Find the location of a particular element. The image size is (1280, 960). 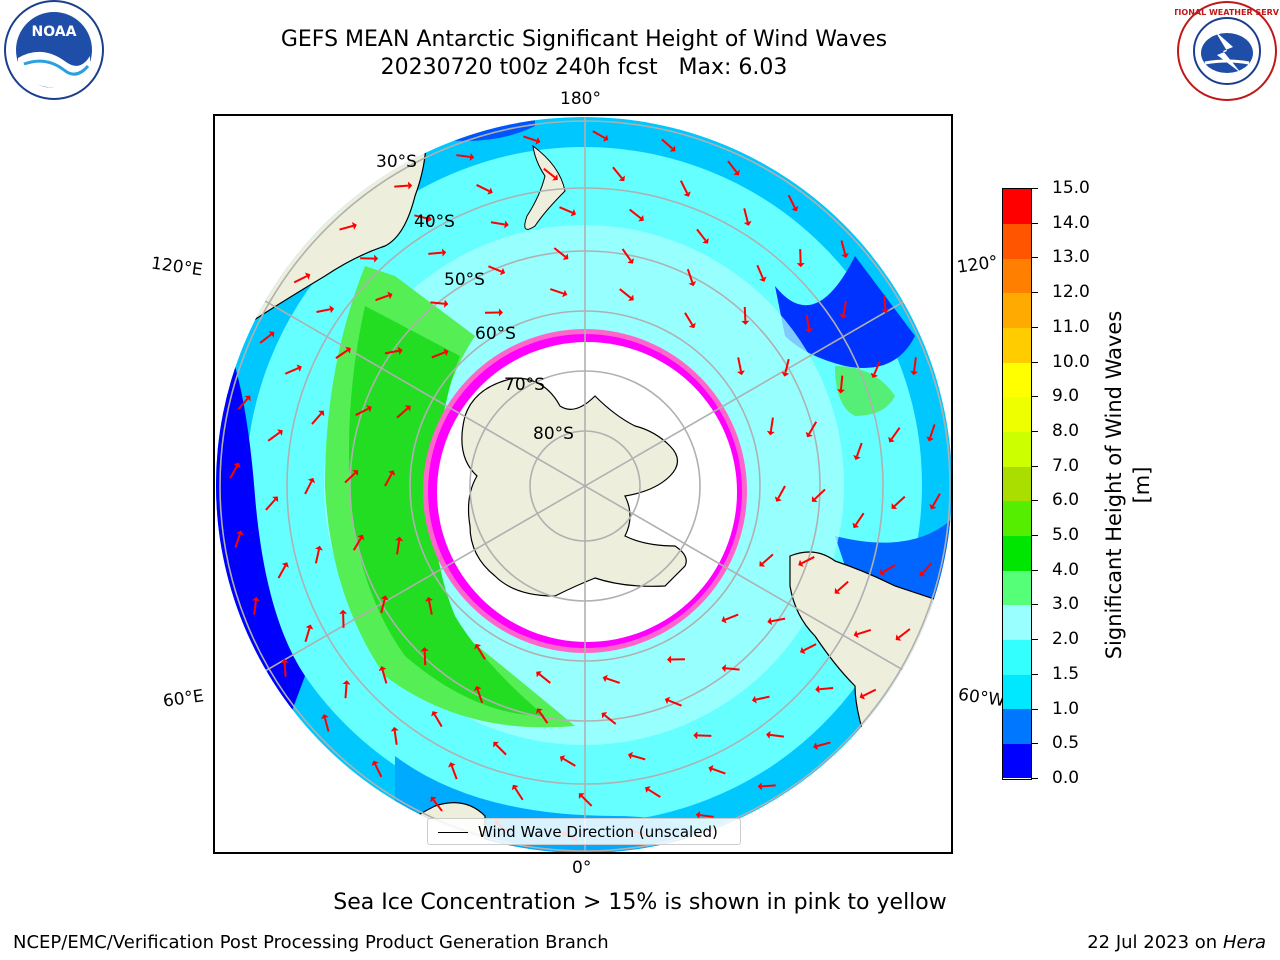

colorbar-tick-label: 8.0 is located at coordinates (1066, 430).